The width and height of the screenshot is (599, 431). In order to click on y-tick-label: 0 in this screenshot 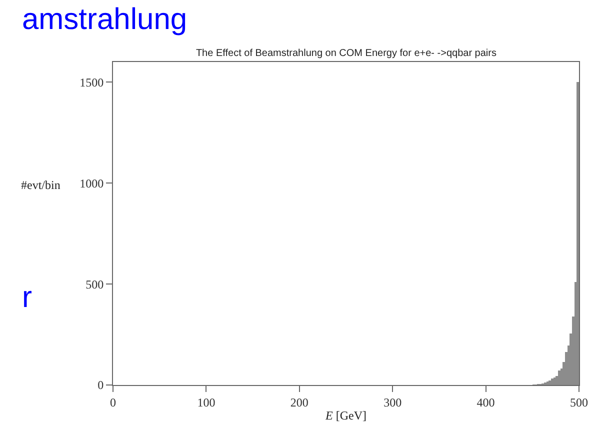, I will do `click(101, 385)`.